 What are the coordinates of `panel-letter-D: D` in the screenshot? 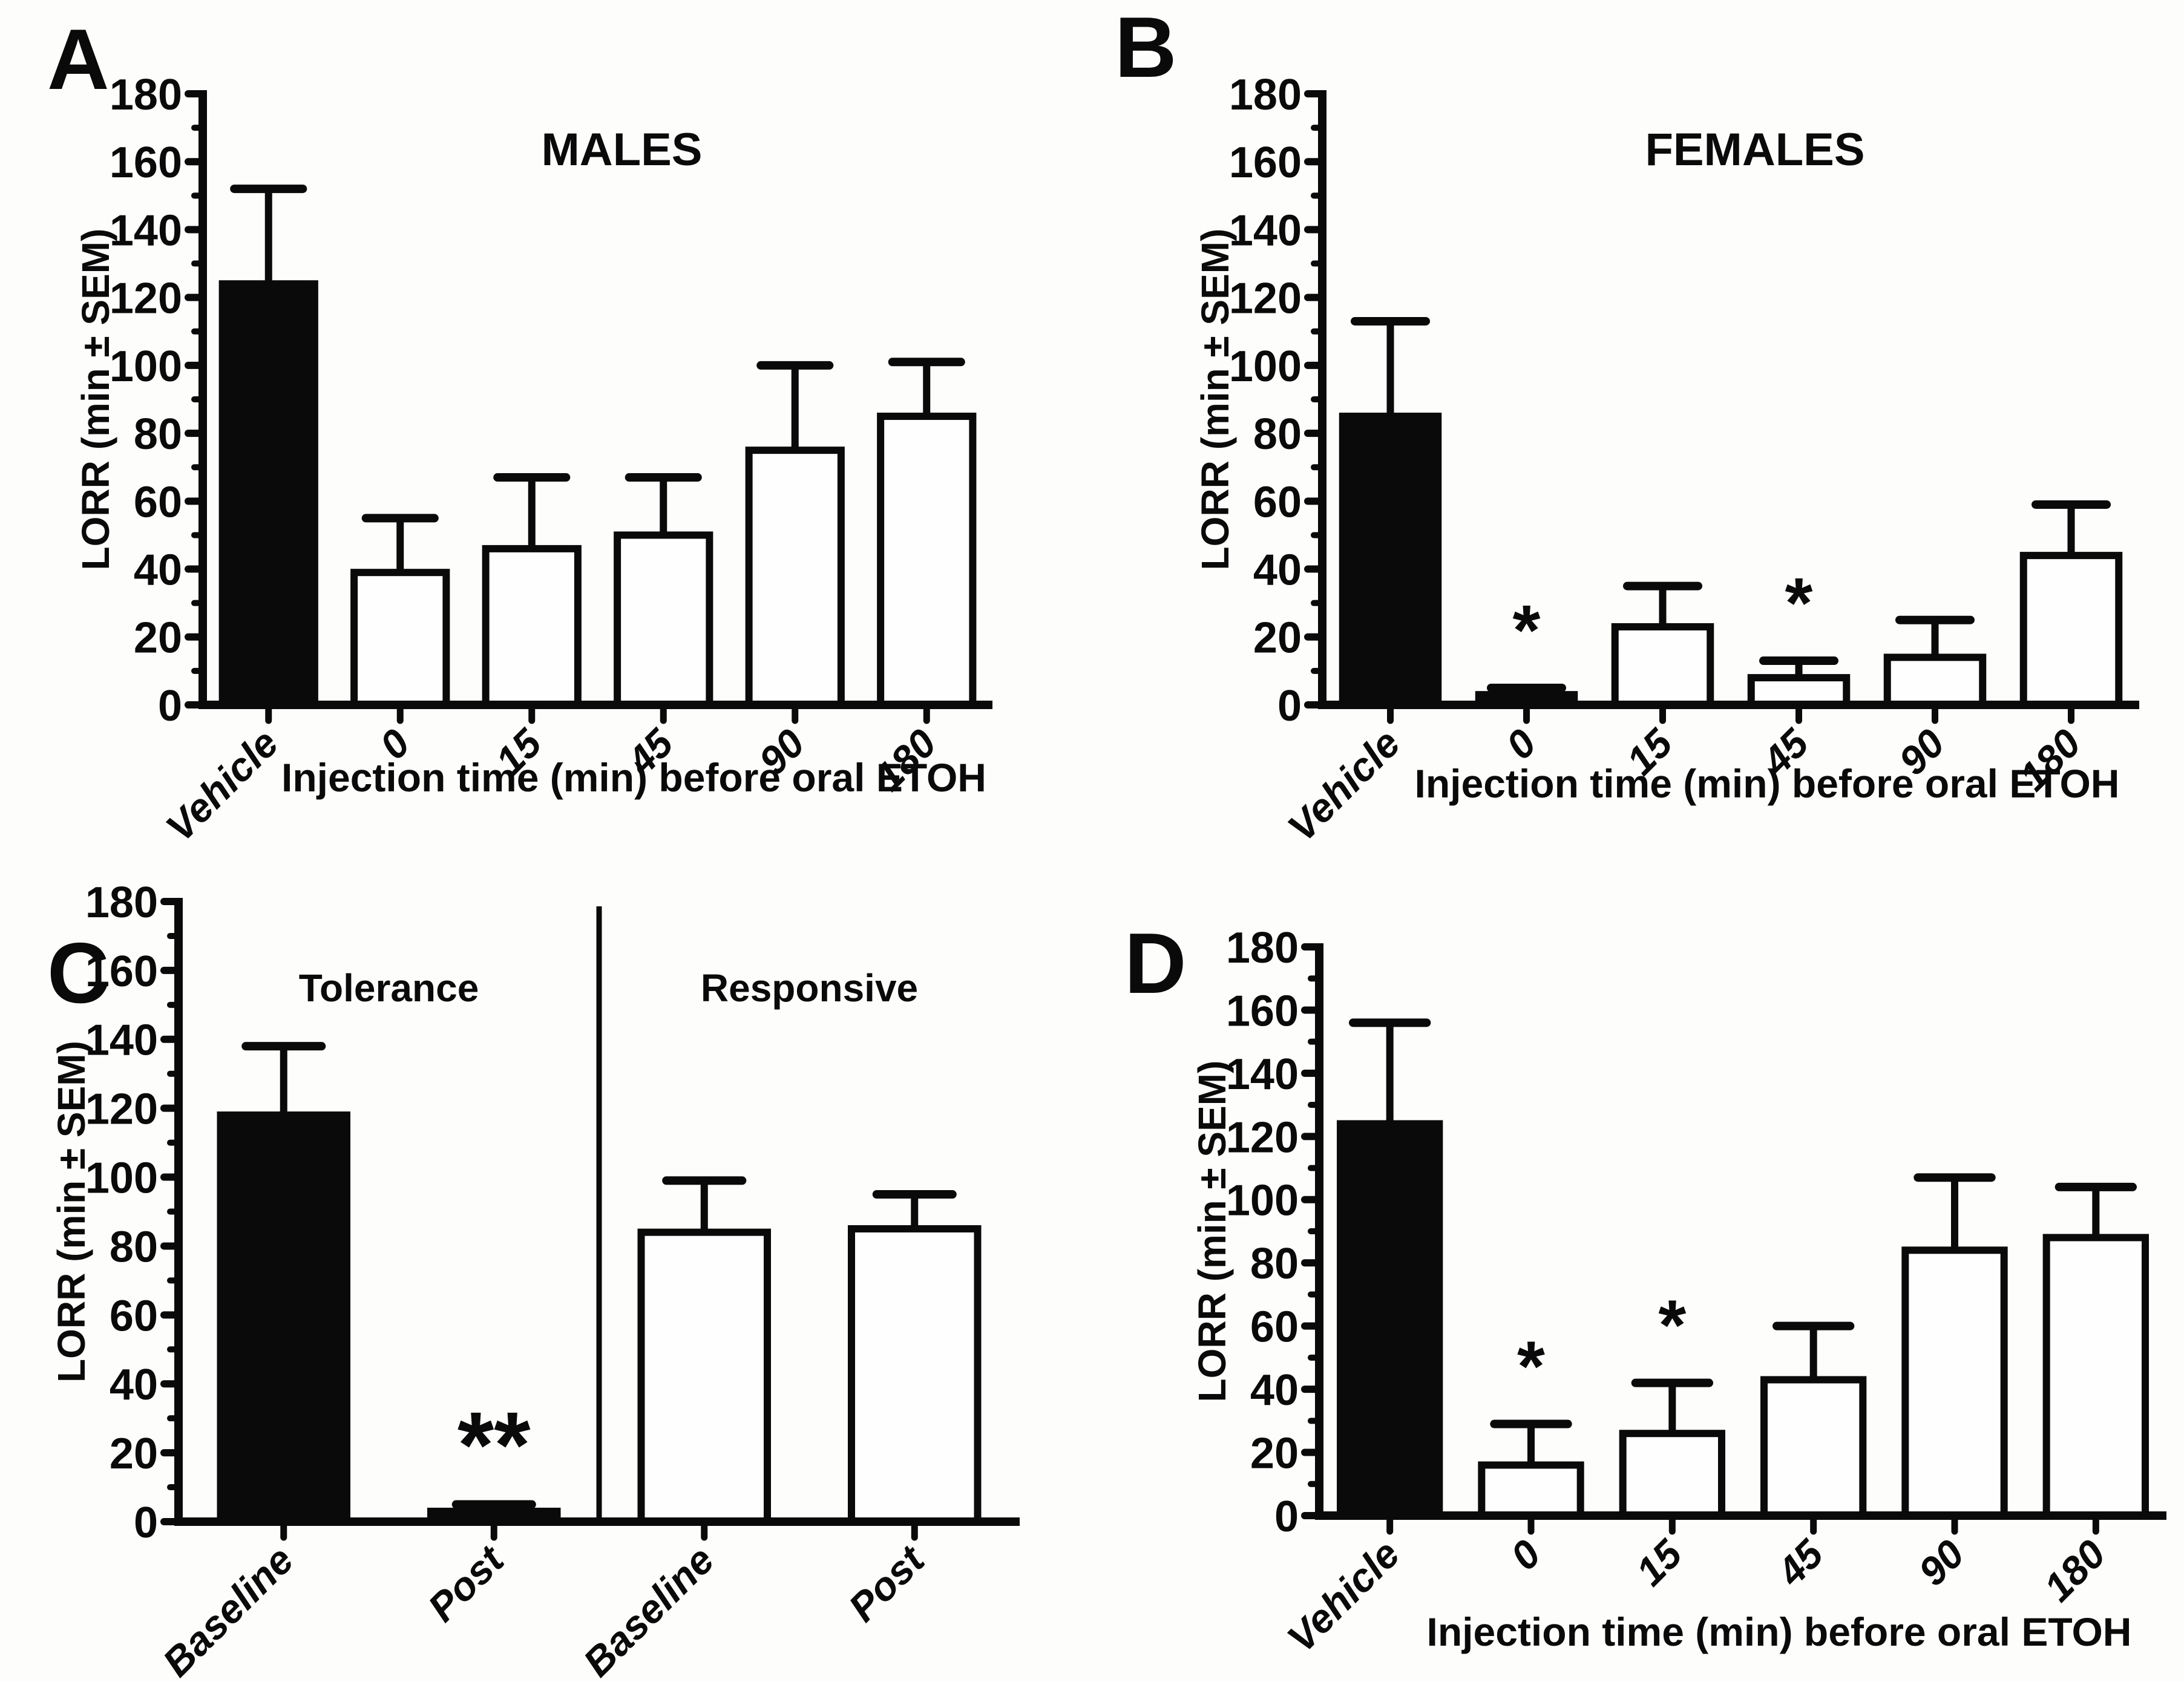 It's located at (1155, 963).